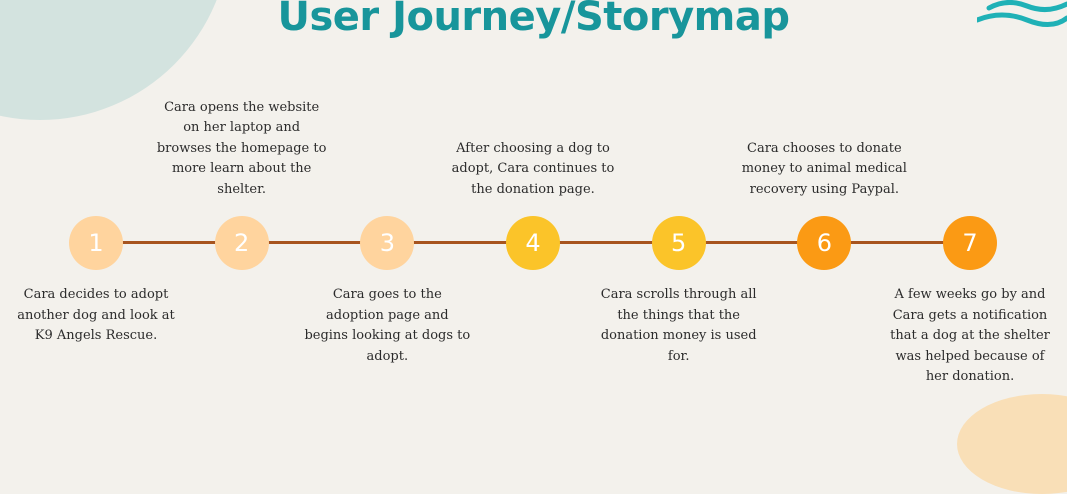 Image resolution: width=1067 pixels, height=494 pixels. What do you see at coordinates (387, 243) in the screenshot?
I see `step-3-circle: 3` at bounding box center [387, 243].